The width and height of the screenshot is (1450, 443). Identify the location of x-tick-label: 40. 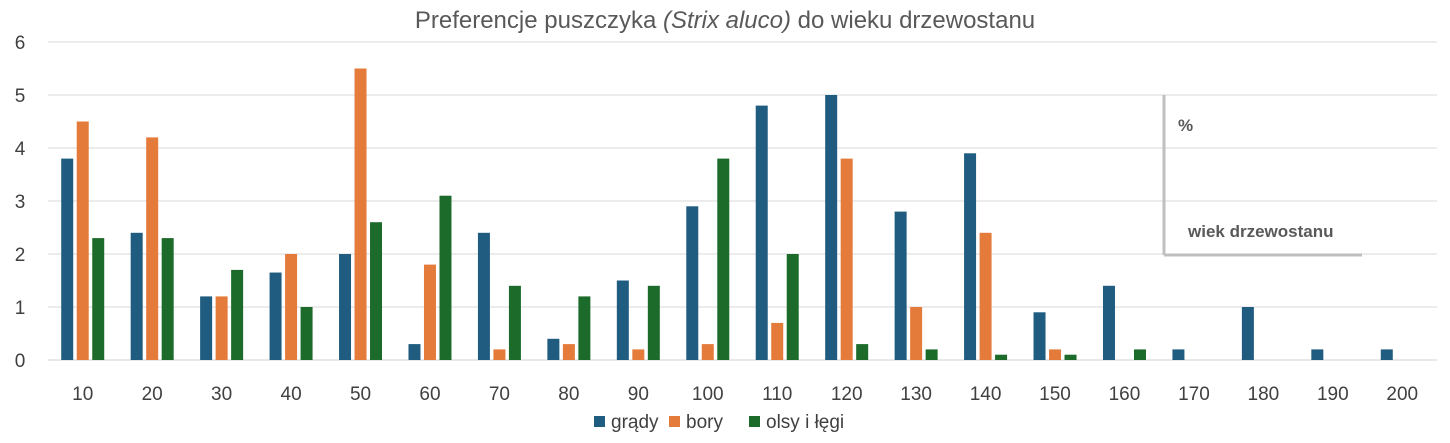
(291, 394).